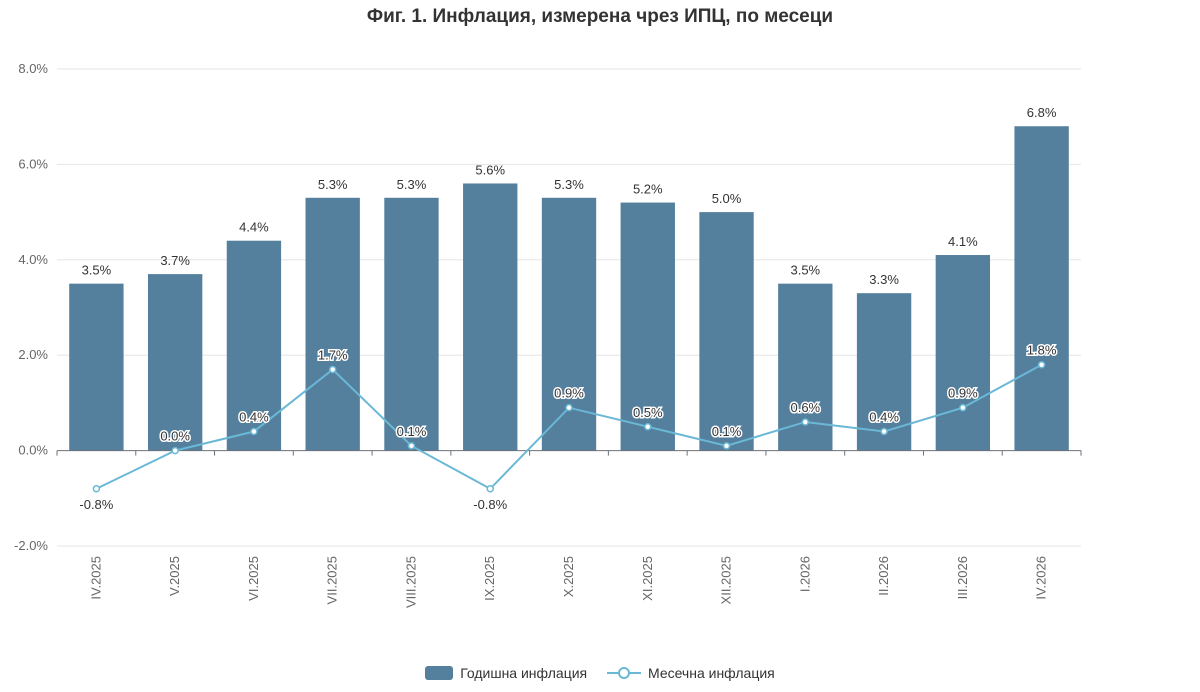 The image size is (1200, 692). Describe the element at coordinates (883, 576) in the screenshot. I see `x-tick-label: II.2026` at that location.